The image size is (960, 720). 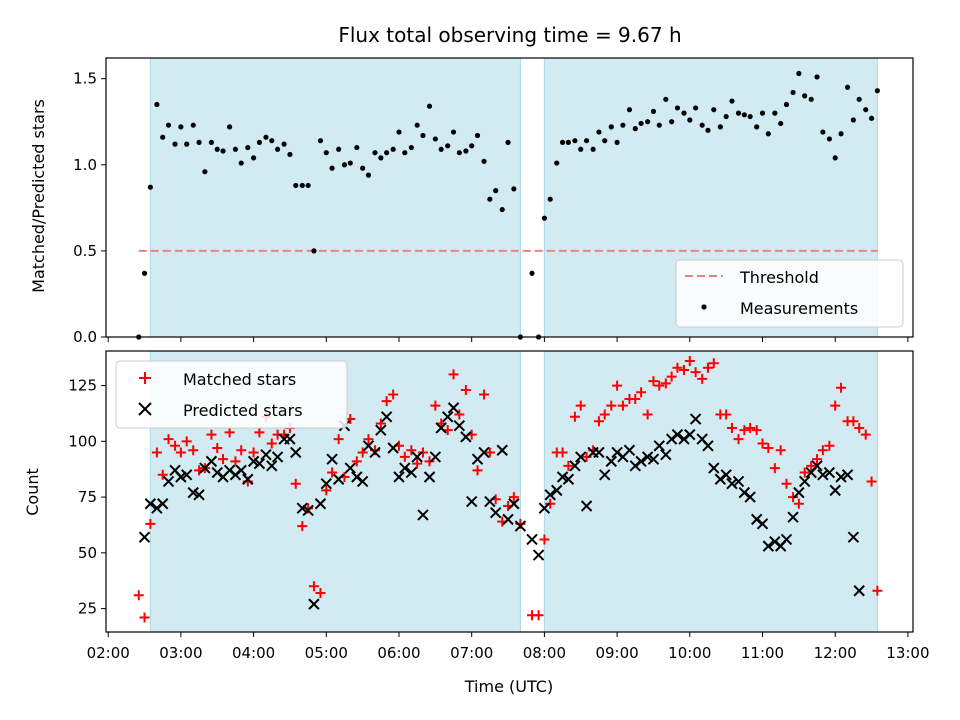 I want to click on x-tick-label: 08:00, so click(x=544, y=653).